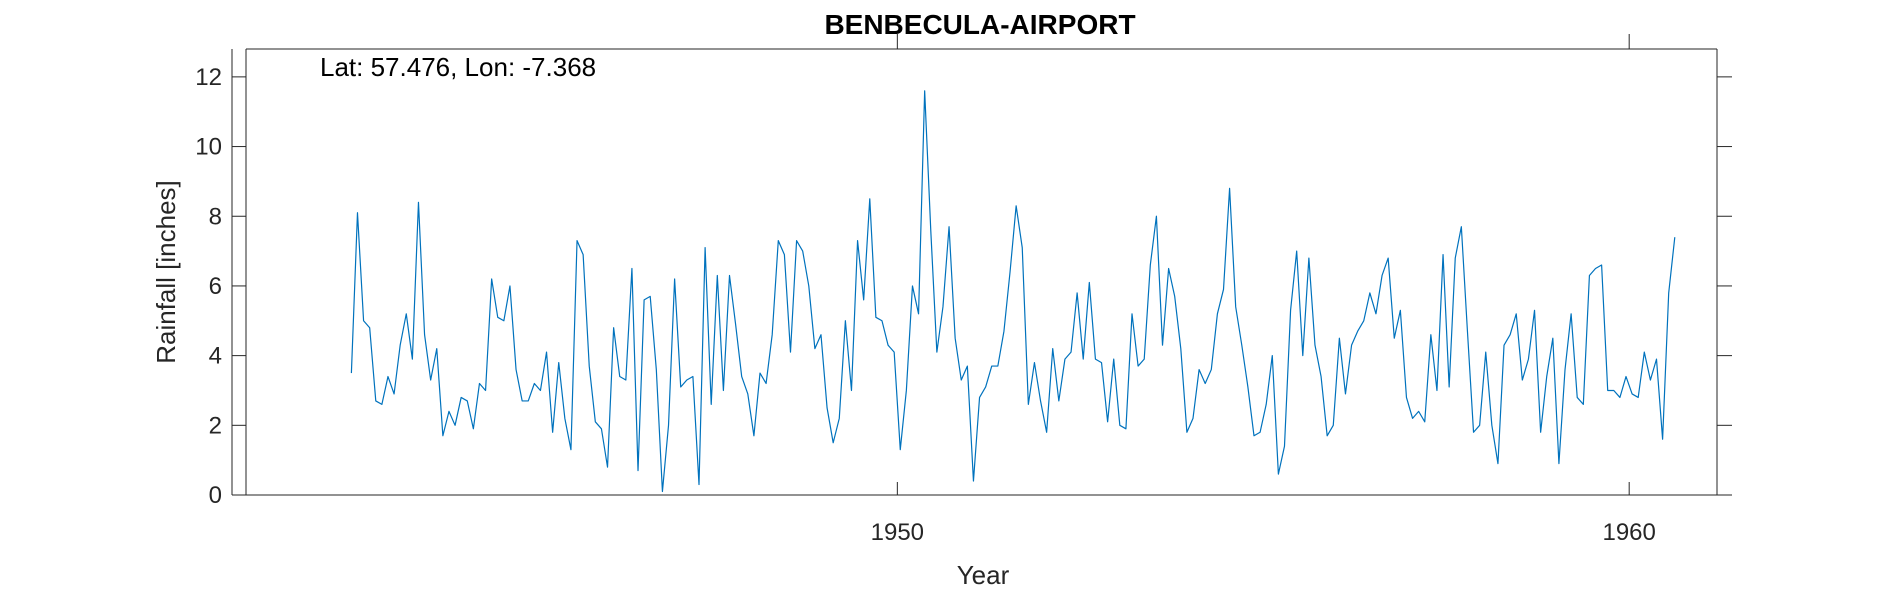 This screenshot has height=591, width=1890. Describe the element at coordinates (215, 495) in the screenshot. I see `y-tick-label: 0` at that location.